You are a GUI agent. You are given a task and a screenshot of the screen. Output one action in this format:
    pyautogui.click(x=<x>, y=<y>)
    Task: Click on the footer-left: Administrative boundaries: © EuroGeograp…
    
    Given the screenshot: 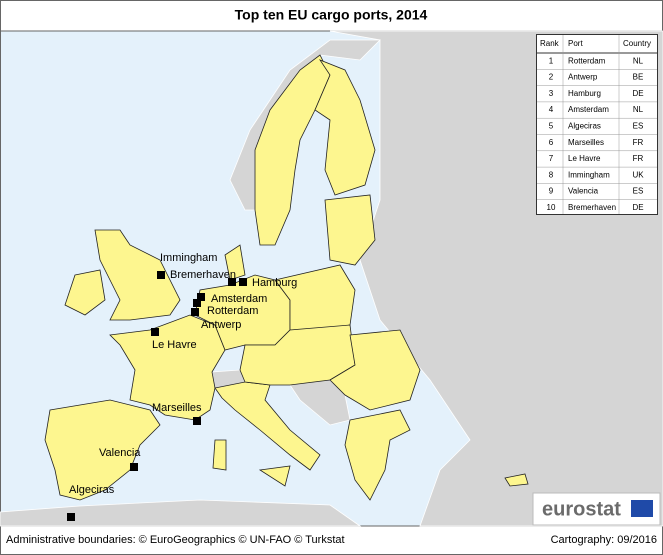 What is the action you would take?
    pyautogui.click(x=175, y=540)
    